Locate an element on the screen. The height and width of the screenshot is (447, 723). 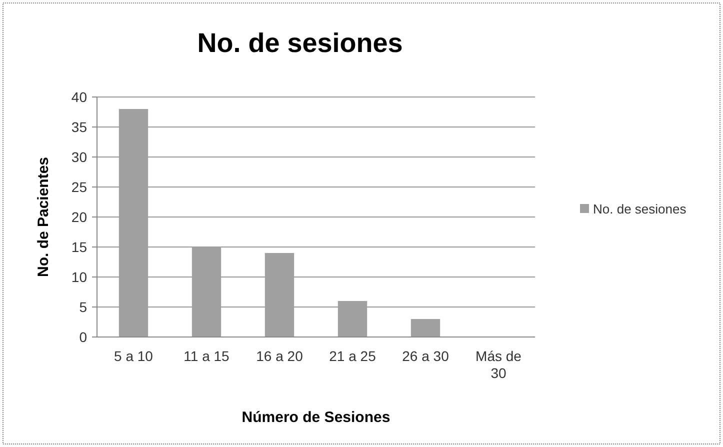
legend-label: No. de sesiones is located at coordinates (640, 209).